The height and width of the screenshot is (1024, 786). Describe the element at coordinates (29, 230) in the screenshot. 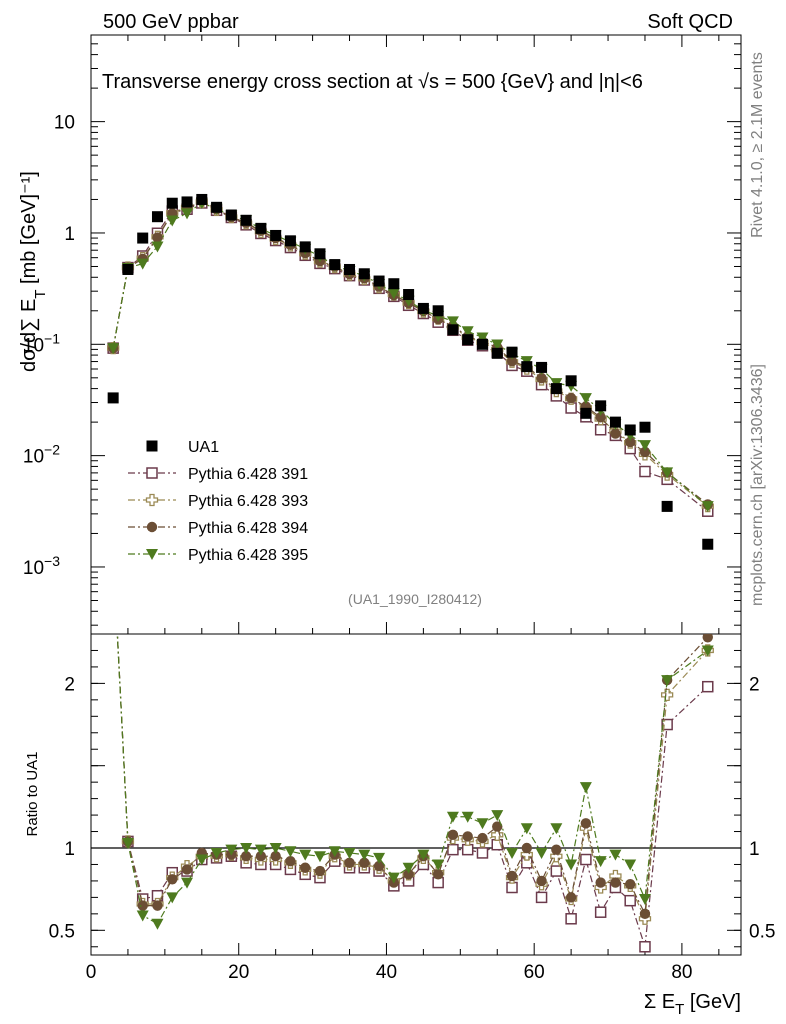

I see `y-axis-label-top-units: [mb [GeV]⁻¹]` at that location.